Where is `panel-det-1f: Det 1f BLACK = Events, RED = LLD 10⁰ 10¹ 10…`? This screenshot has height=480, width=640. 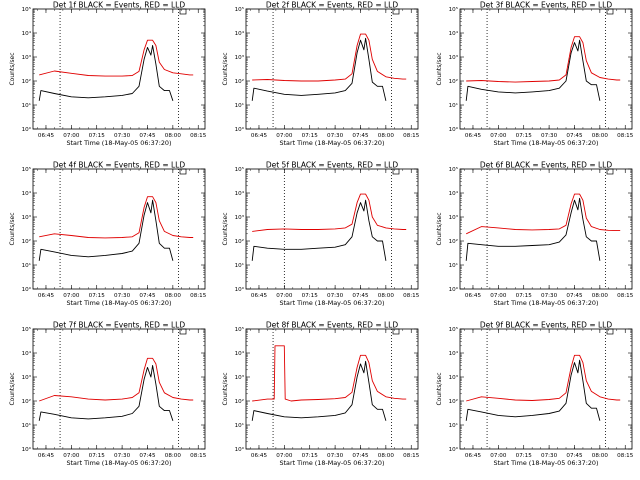 panel-det-1f: Det 1f BLACK = Events, RED = LLD 10⁰ 10¹ 10… is located at coordinates (108, 74).